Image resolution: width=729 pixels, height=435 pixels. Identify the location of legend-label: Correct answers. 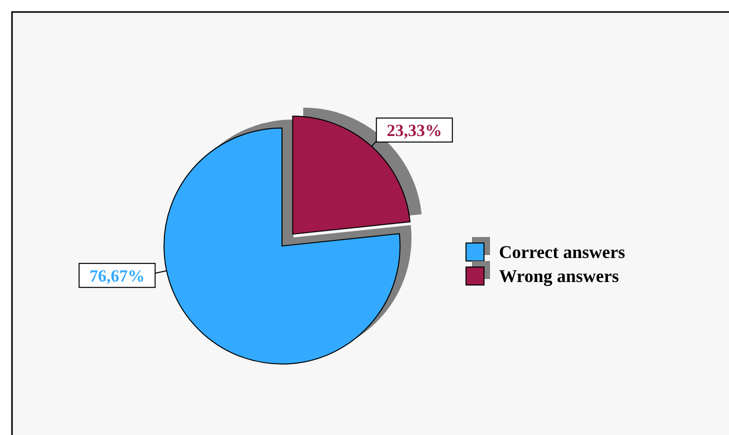
(562, 252).